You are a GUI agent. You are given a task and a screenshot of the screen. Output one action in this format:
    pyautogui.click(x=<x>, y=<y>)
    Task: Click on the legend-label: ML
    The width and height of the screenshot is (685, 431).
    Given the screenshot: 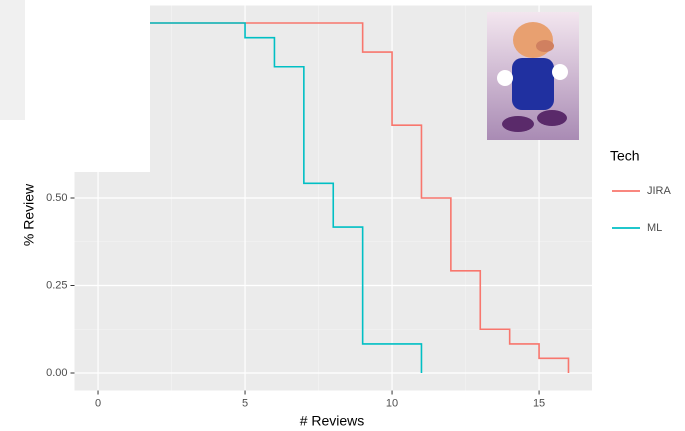 What is the action you would take?
    pyautogui.click(x=654, y=228)
    